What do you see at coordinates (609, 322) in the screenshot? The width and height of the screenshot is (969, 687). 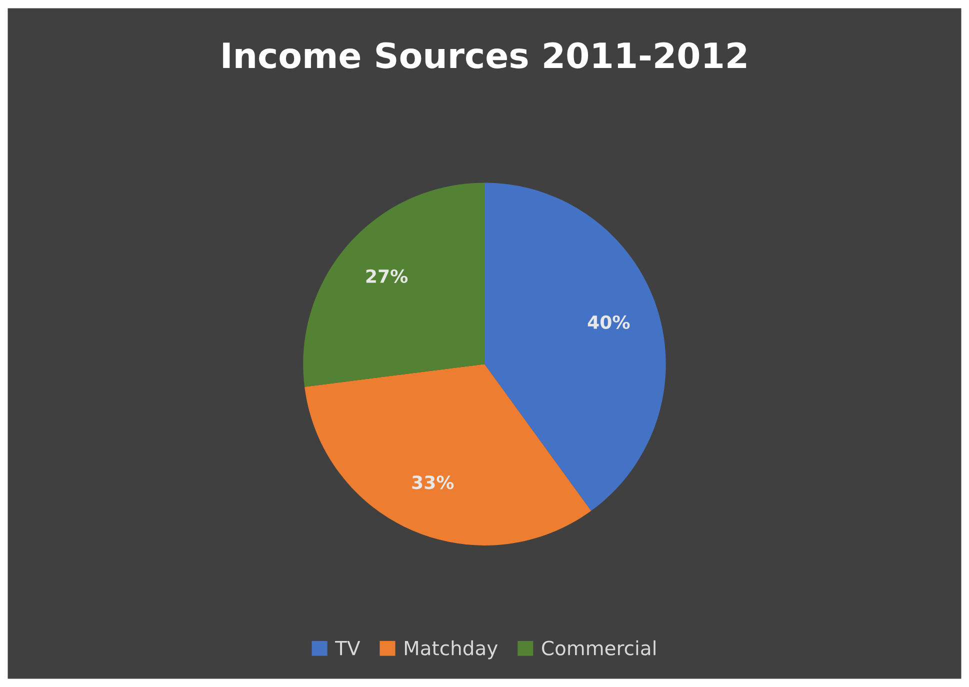 I see `data-label: 40%` at bounding box center [609, 322].